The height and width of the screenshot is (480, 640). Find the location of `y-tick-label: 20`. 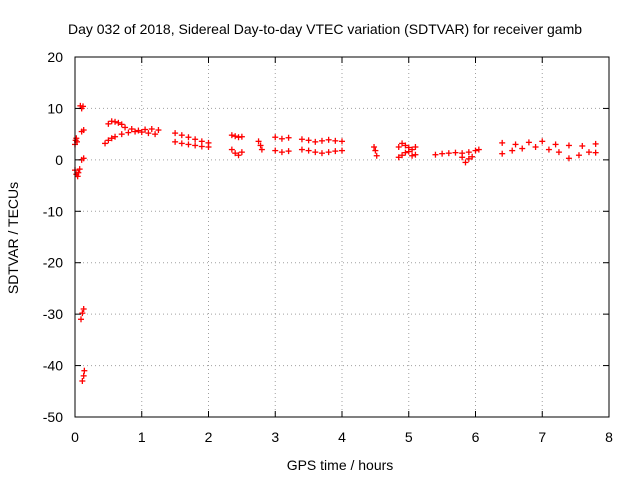

y-tick-label: 20 is located at coordinates (55, 57).